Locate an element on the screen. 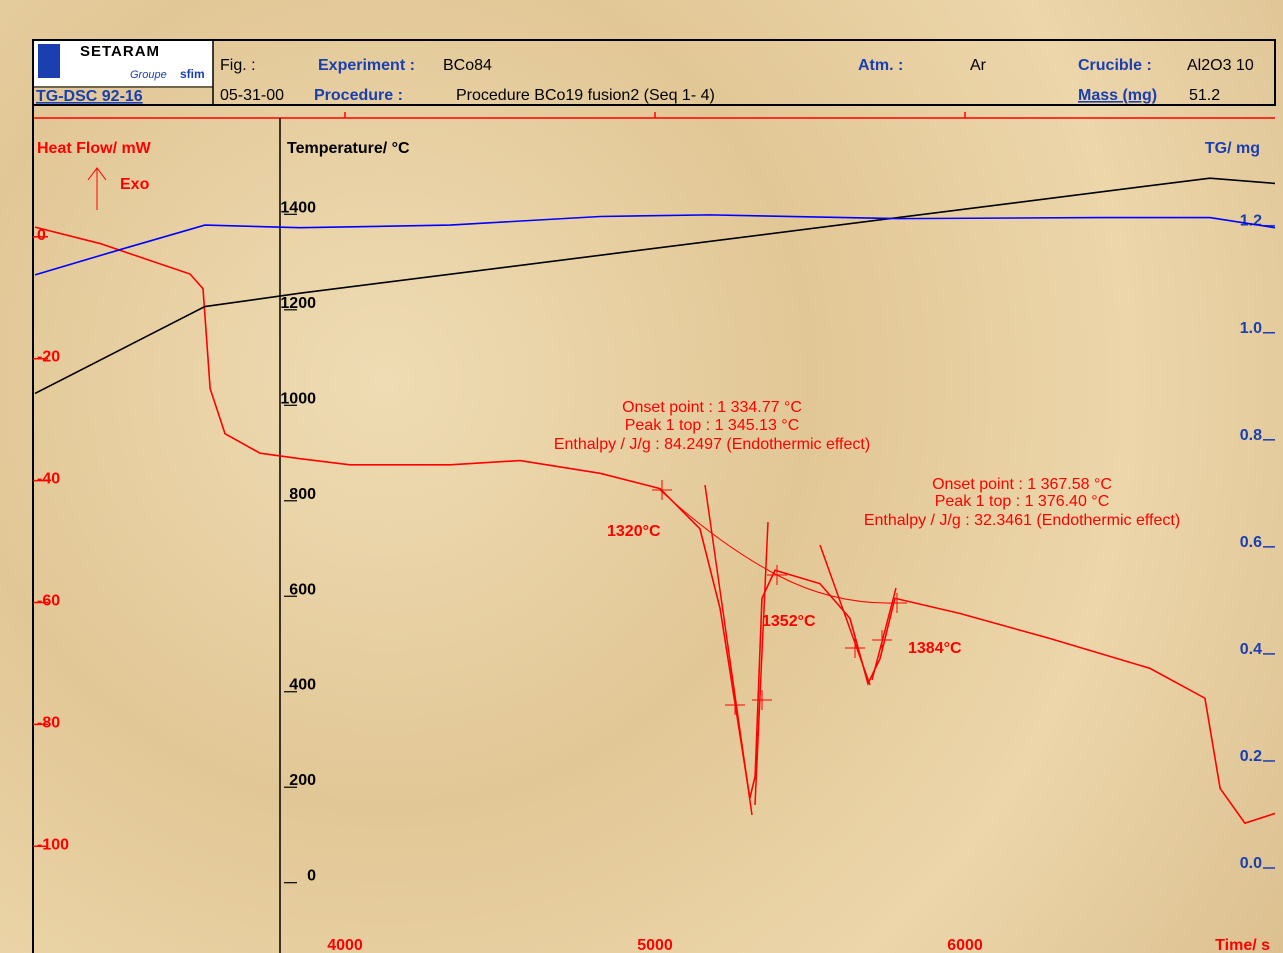 The height and width of the screenshot is (953, 1283). date: 05-31-00 is located at coordinates (252, 95).